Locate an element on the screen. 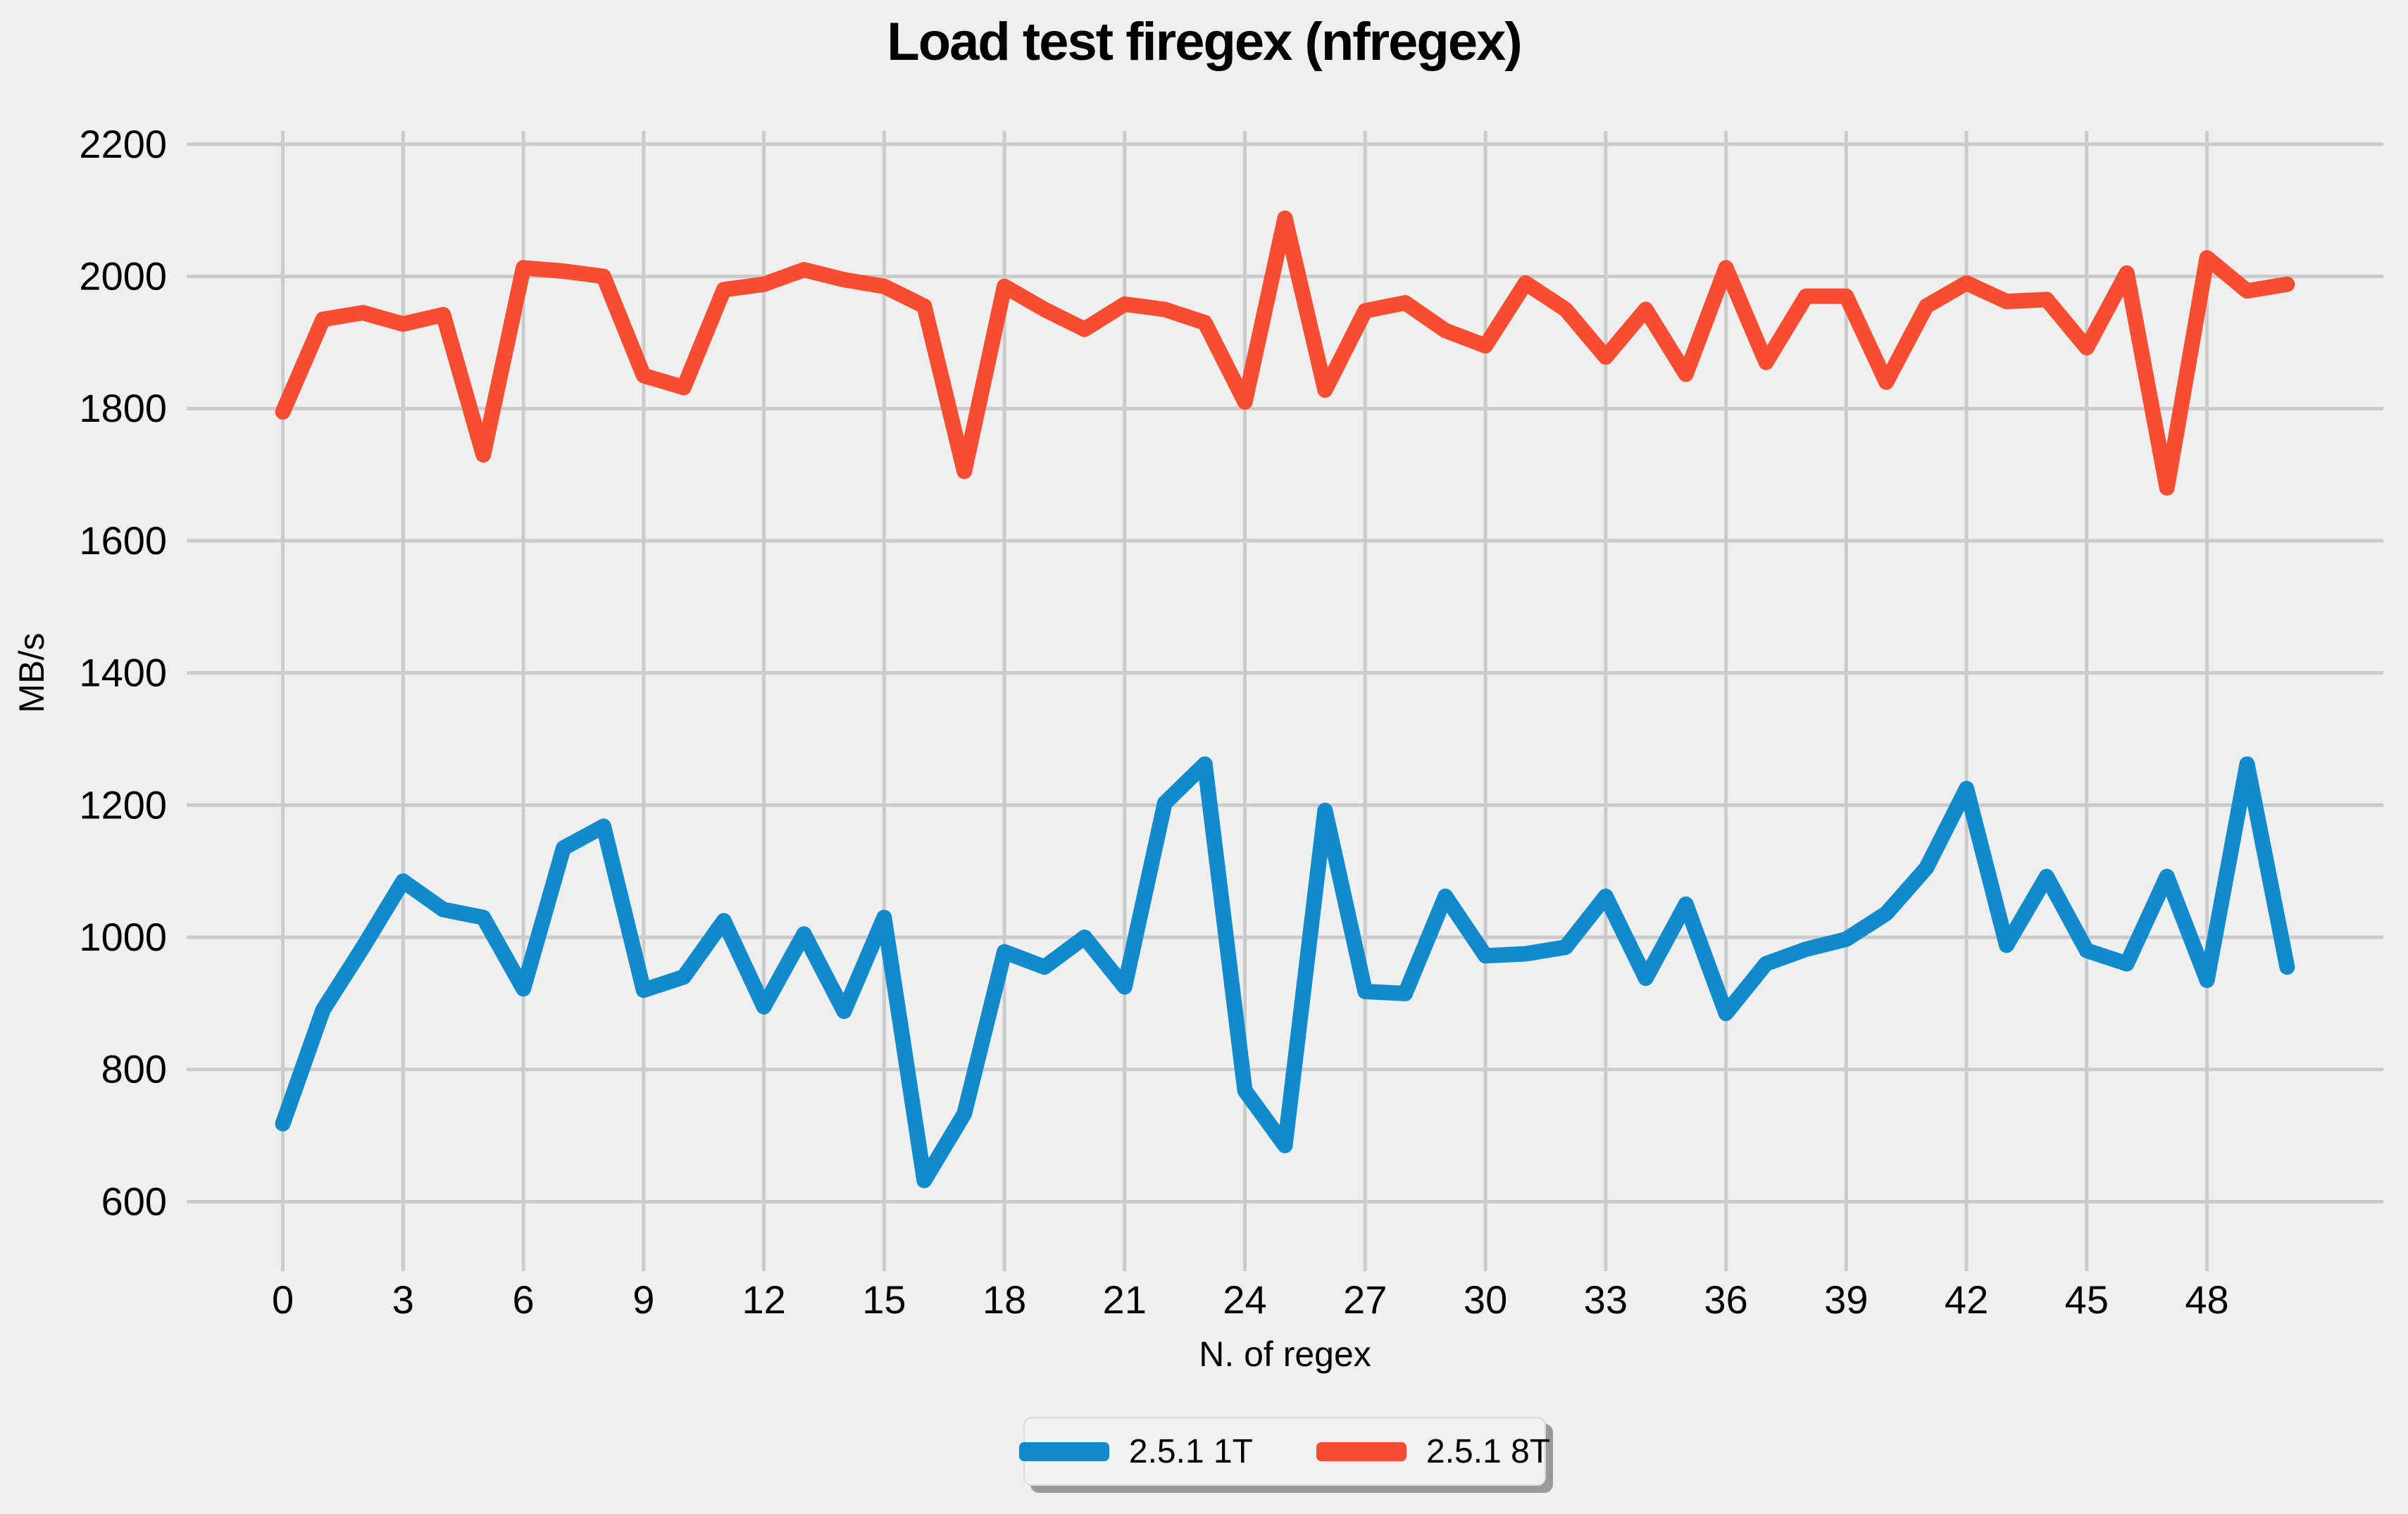  y-axis-label: MB/s is located at coordinates (31, 673).